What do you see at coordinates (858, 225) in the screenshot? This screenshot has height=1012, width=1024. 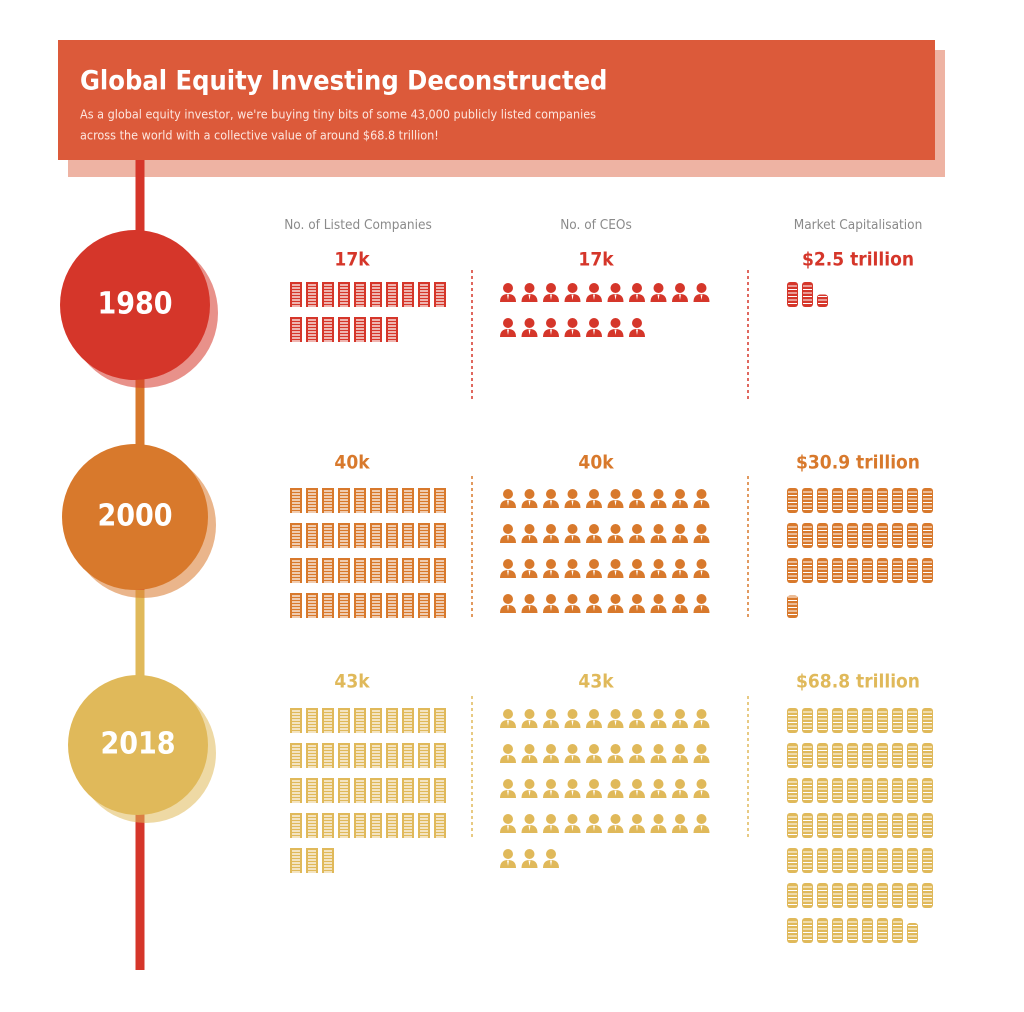 I see `column-header: Market Capitalisation` at bounding box center [858, 225].